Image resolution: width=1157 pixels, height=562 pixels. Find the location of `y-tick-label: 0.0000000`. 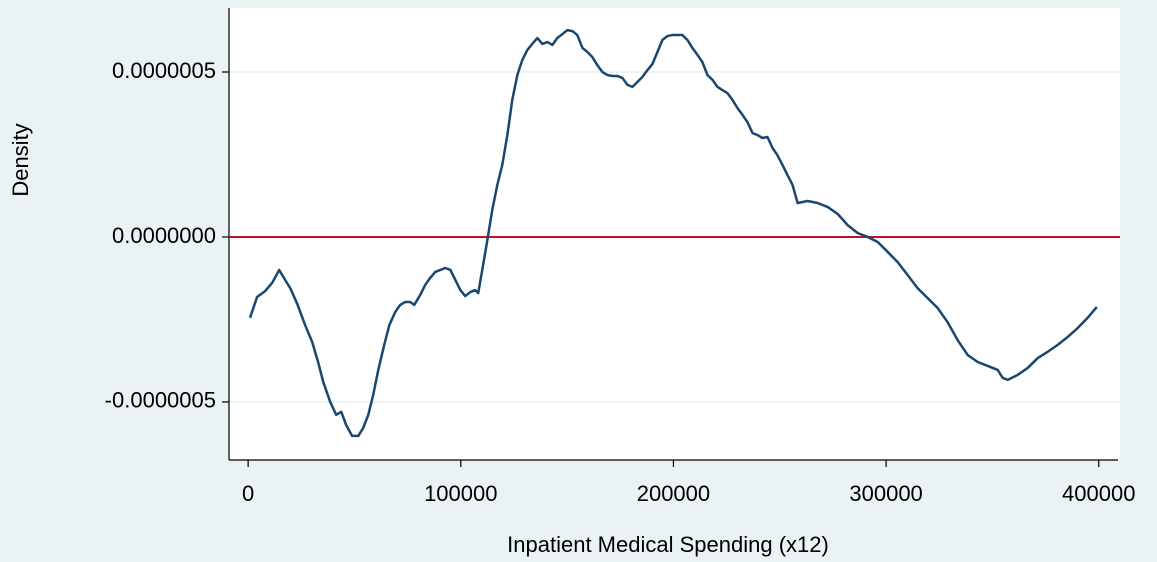

y-tick-label: 0.0000000 is located at coordinates (164, 235).